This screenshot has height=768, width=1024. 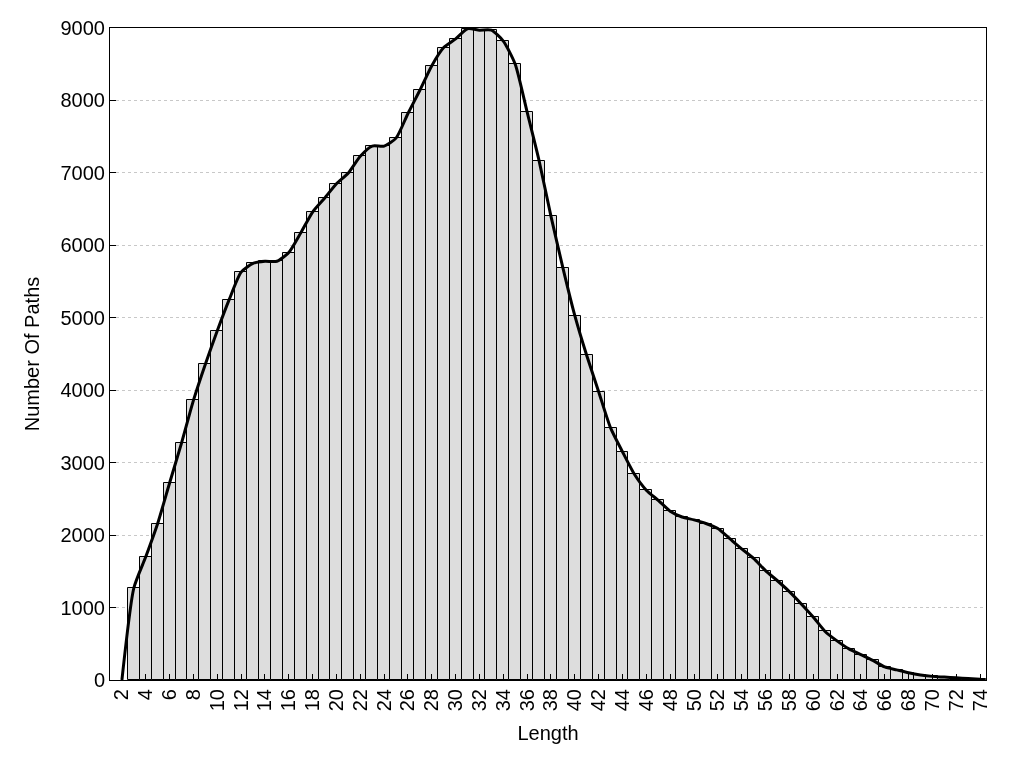 What do you see at coordinates (121, 695) in the screenshot?
I see `x-tick-label: 2` at bounding box center [121, 695].